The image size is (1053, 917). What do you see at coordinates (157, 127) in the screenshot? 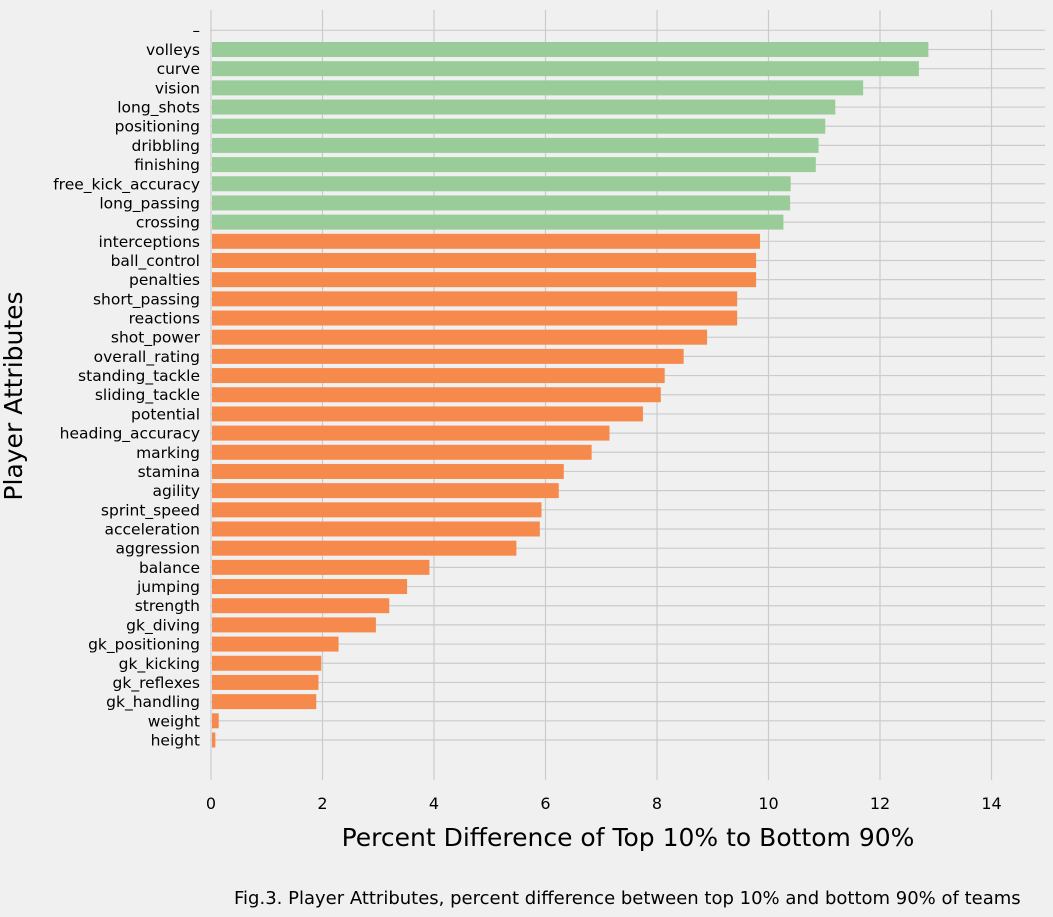
I see `y-tick-label: positioning` at bounding box center [157, 127].